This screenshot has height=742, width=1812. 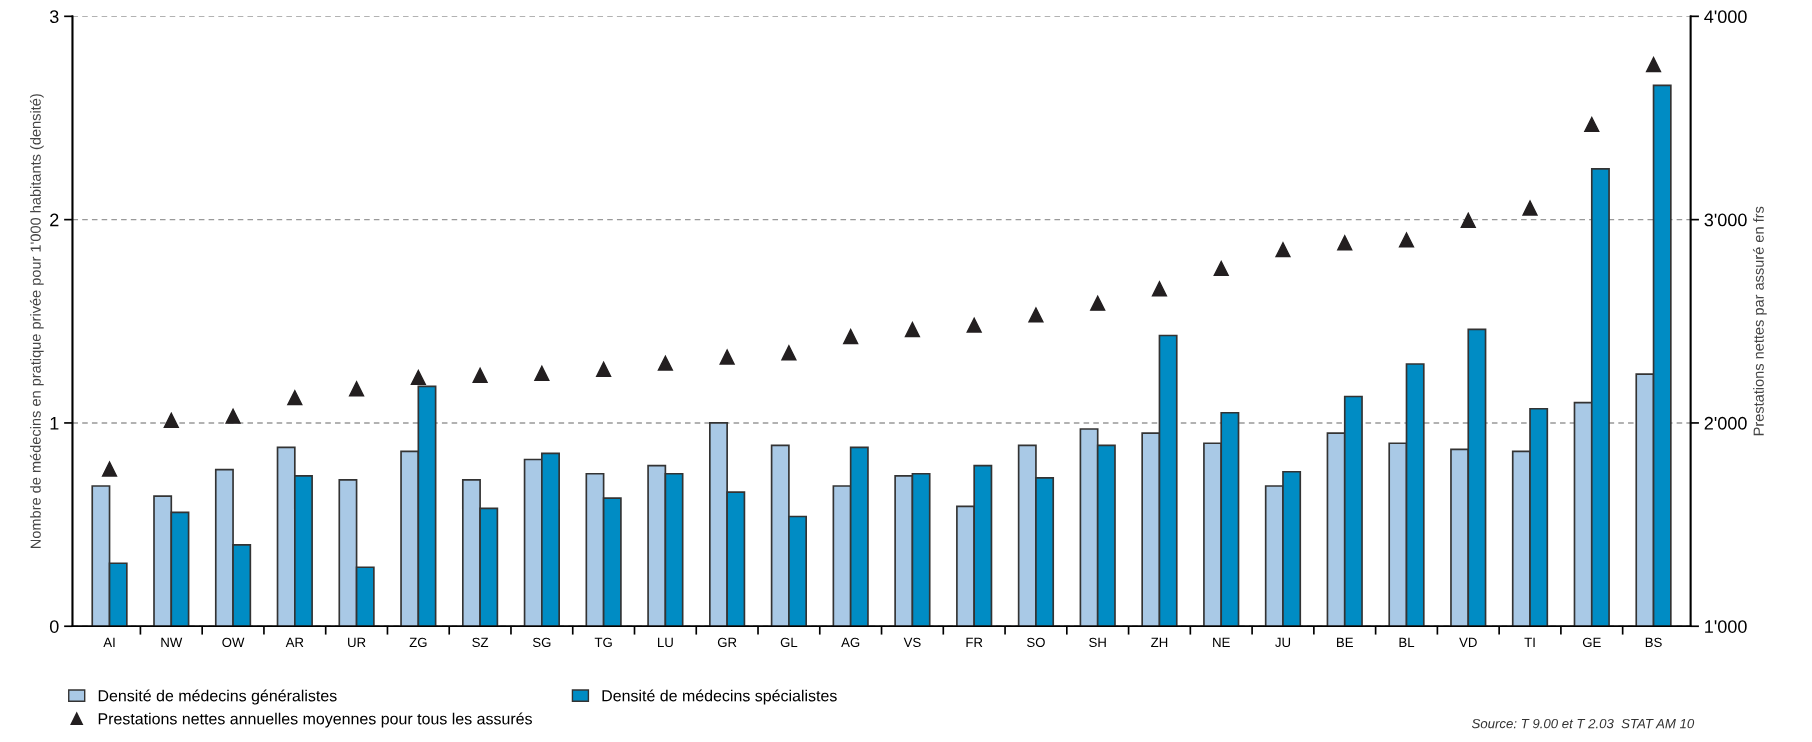 I want to click on x-tick-label: LU, so click(x=665, y=642).